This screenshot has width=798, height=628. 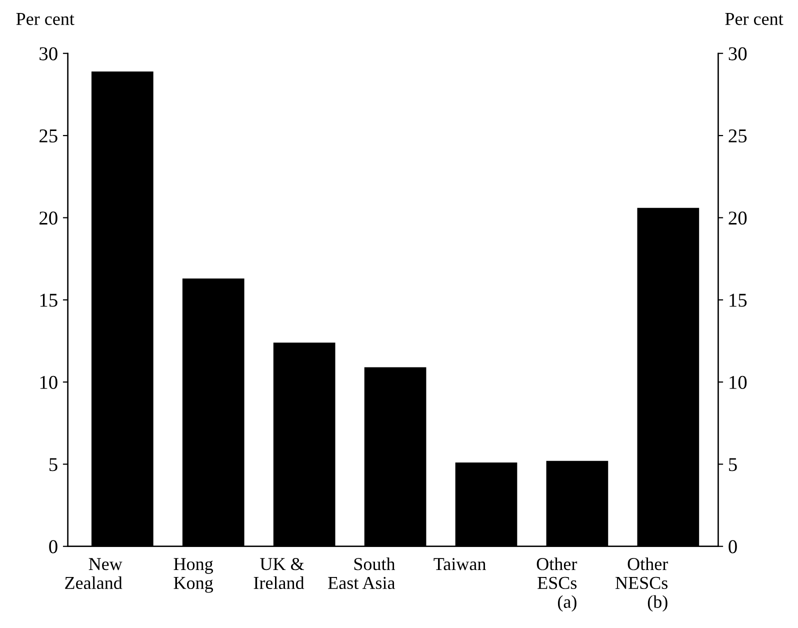 What do you see at coordinates (557, 584) in the screenshot?
I see `x-tick-label: Other ESCs (a)` at bounding box center [557, 584].